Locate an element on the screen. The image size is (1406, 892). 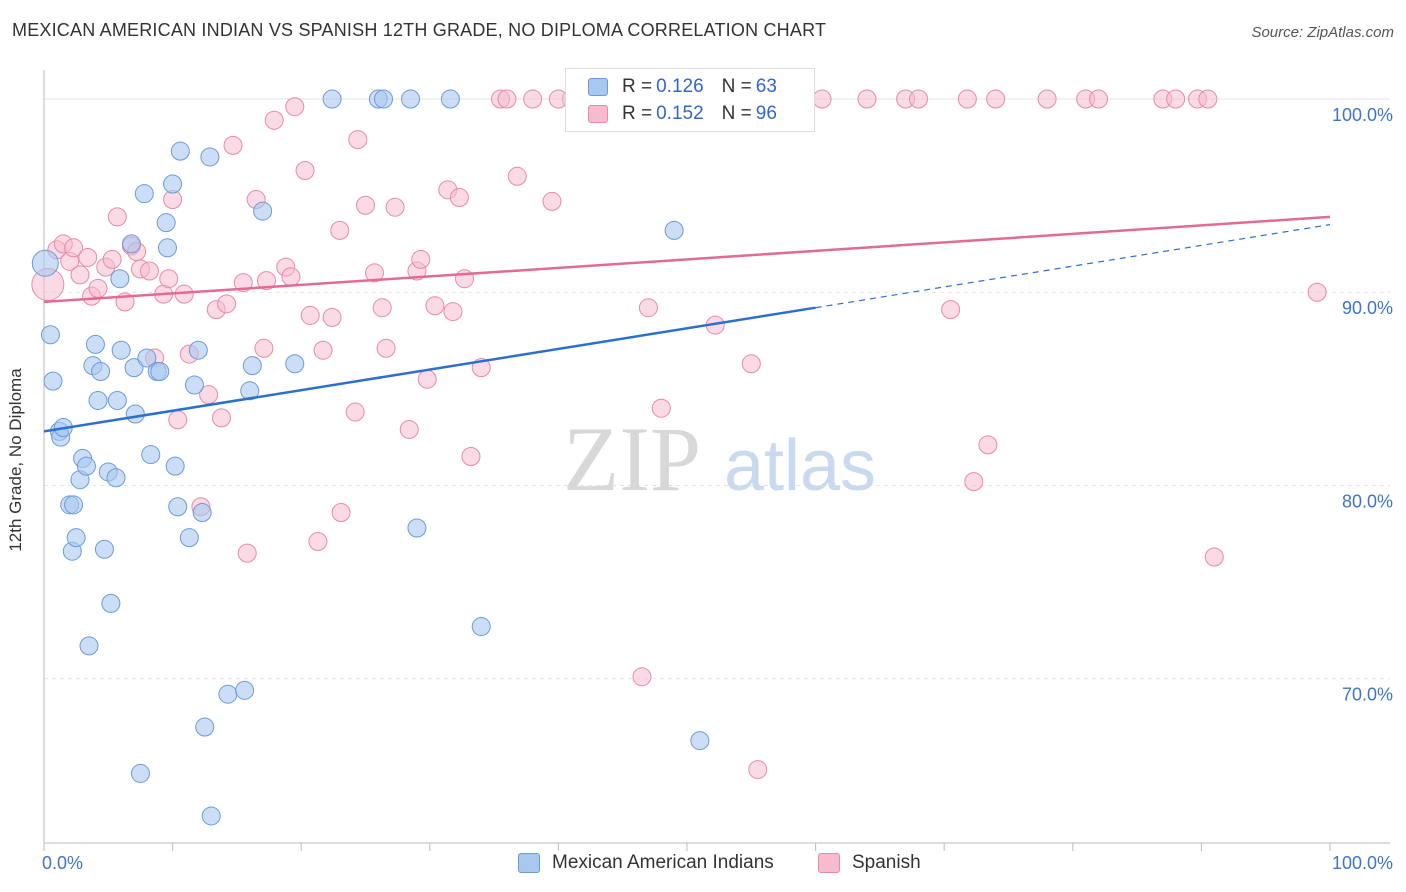
y-axis-label: 12th Grade, No Diploma is located at coordinates (15, 460).